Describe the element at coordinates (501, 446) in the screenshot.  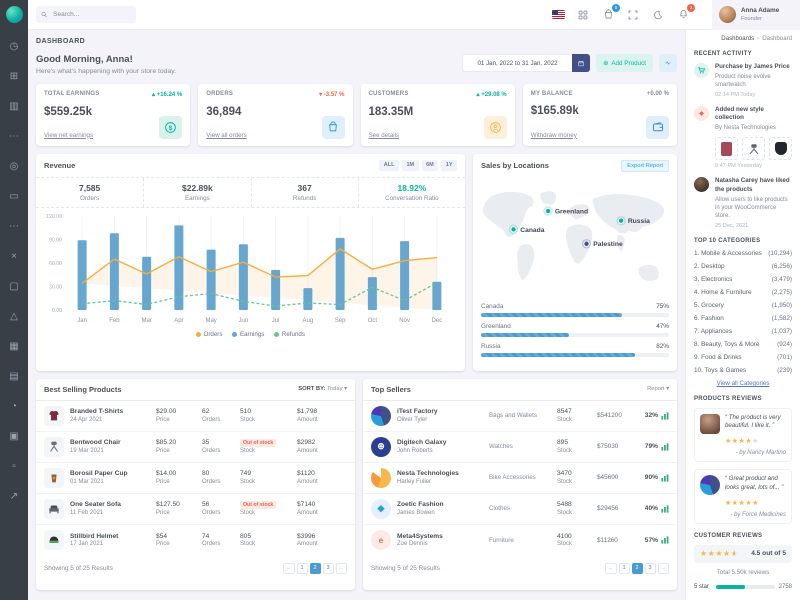
I see `seller-category: Watches` at that location.